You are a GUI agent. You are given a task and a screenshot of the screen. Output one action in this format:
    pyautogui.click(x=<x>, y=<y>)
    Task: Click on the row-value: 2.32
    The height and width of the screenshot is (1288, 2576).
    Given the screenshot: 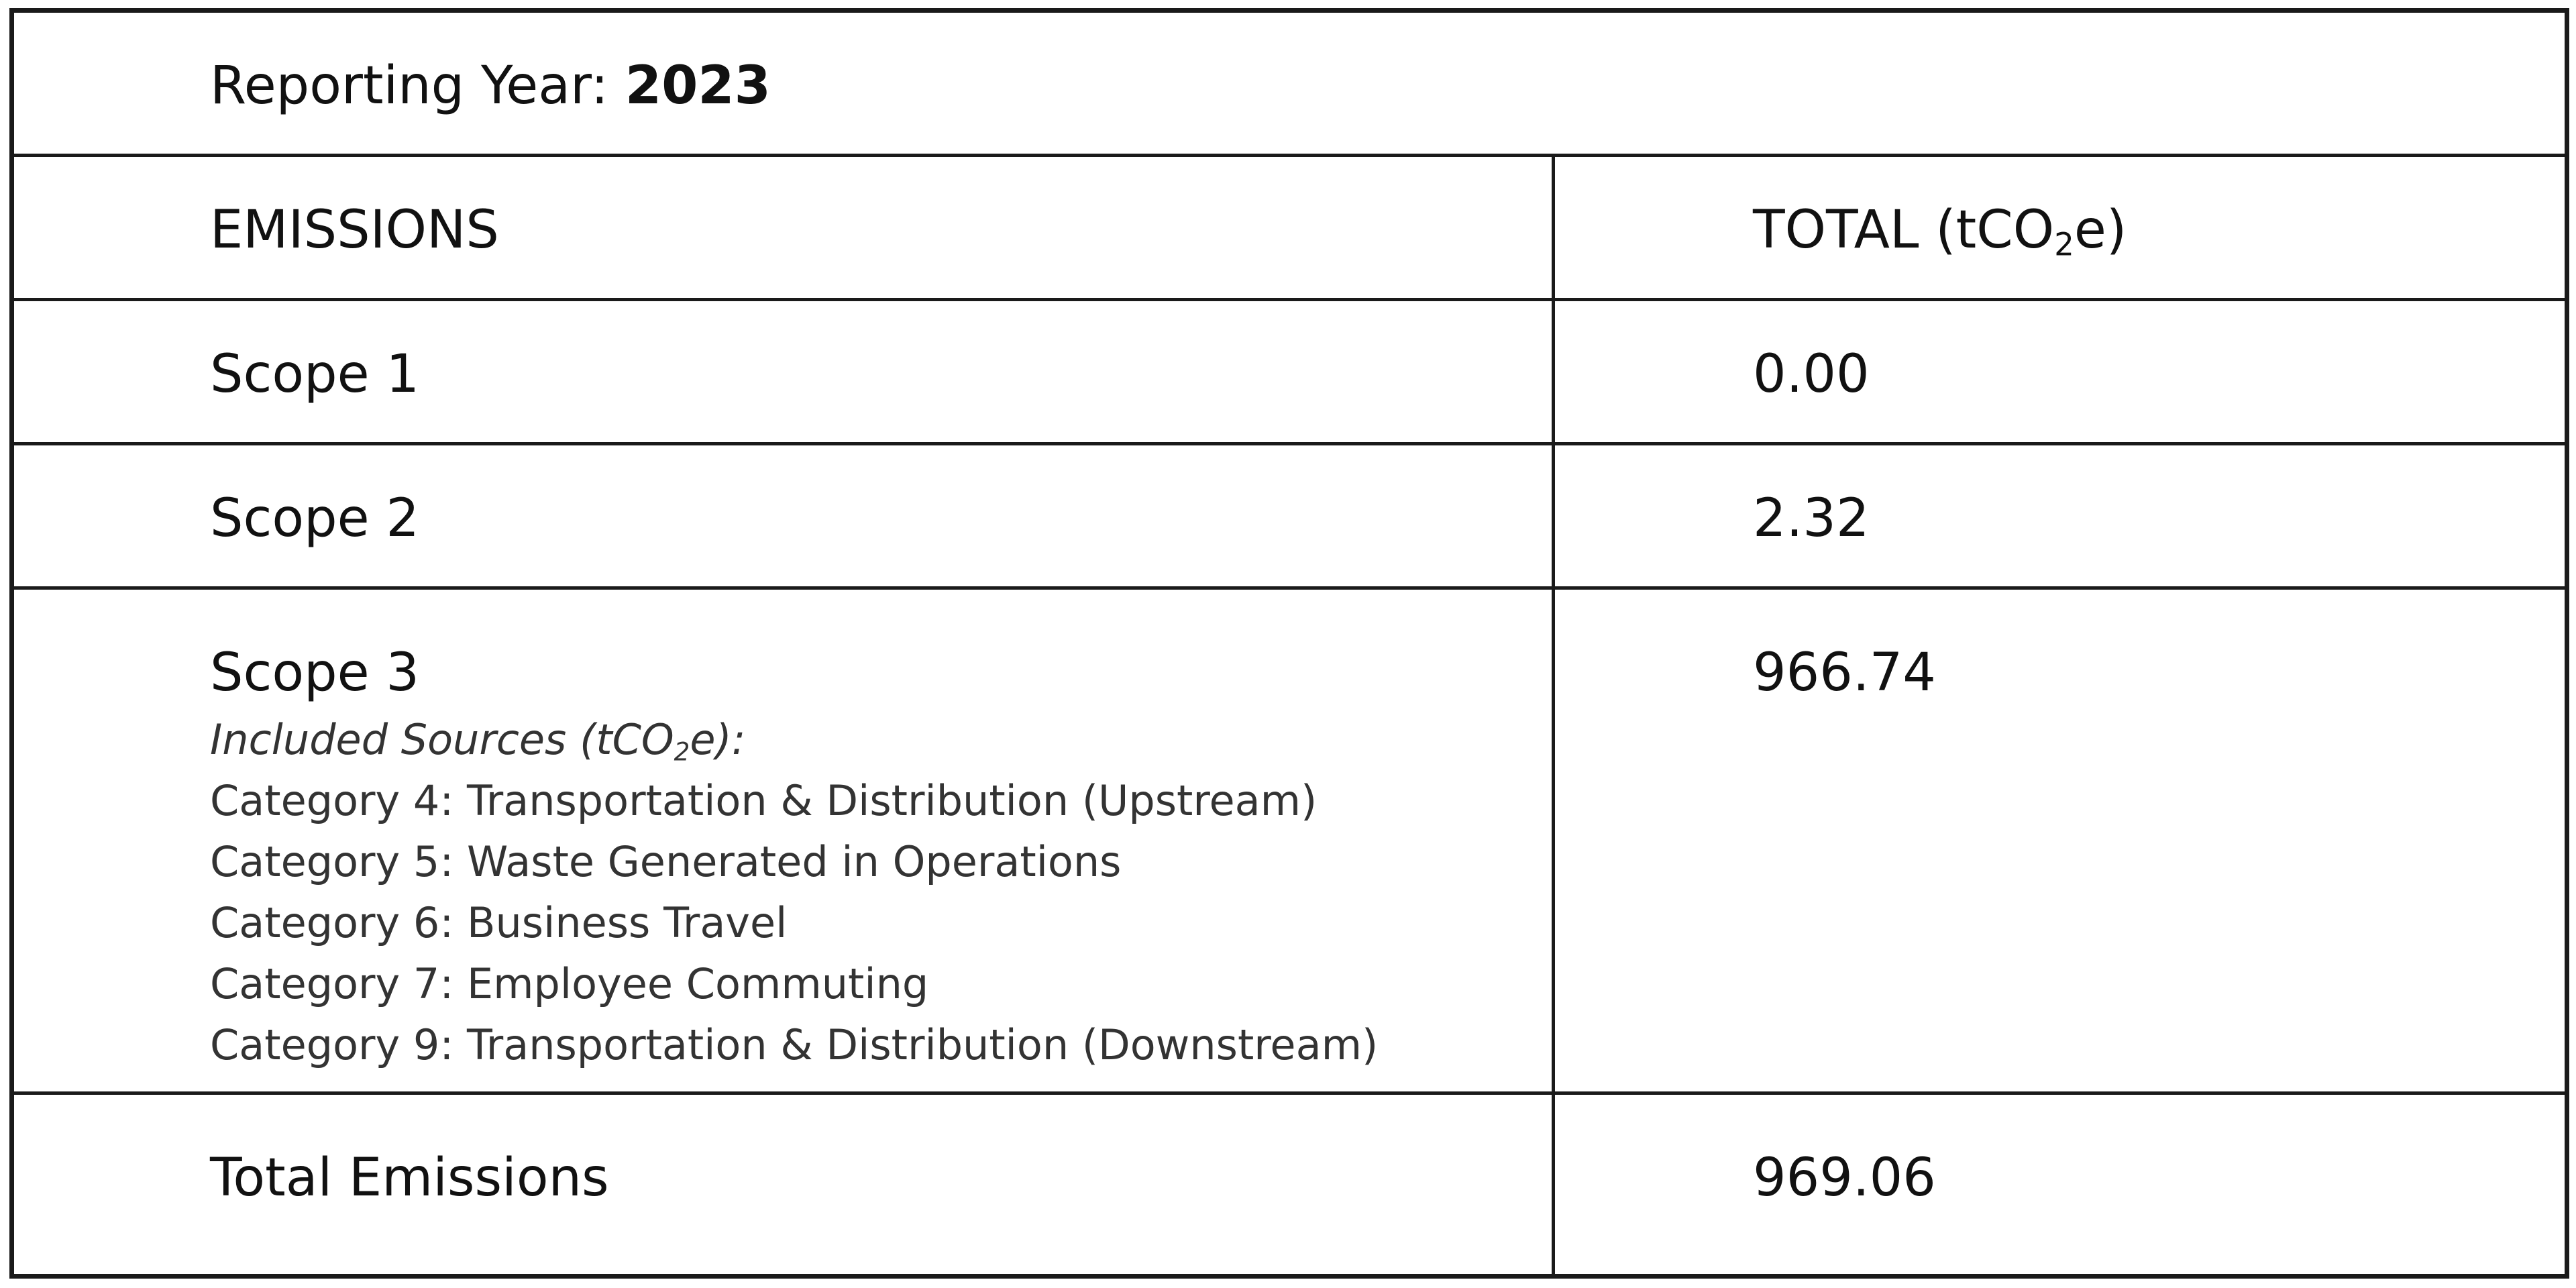 What is the action you would take?
    pyautogui.click(x=1811, y=518)
    